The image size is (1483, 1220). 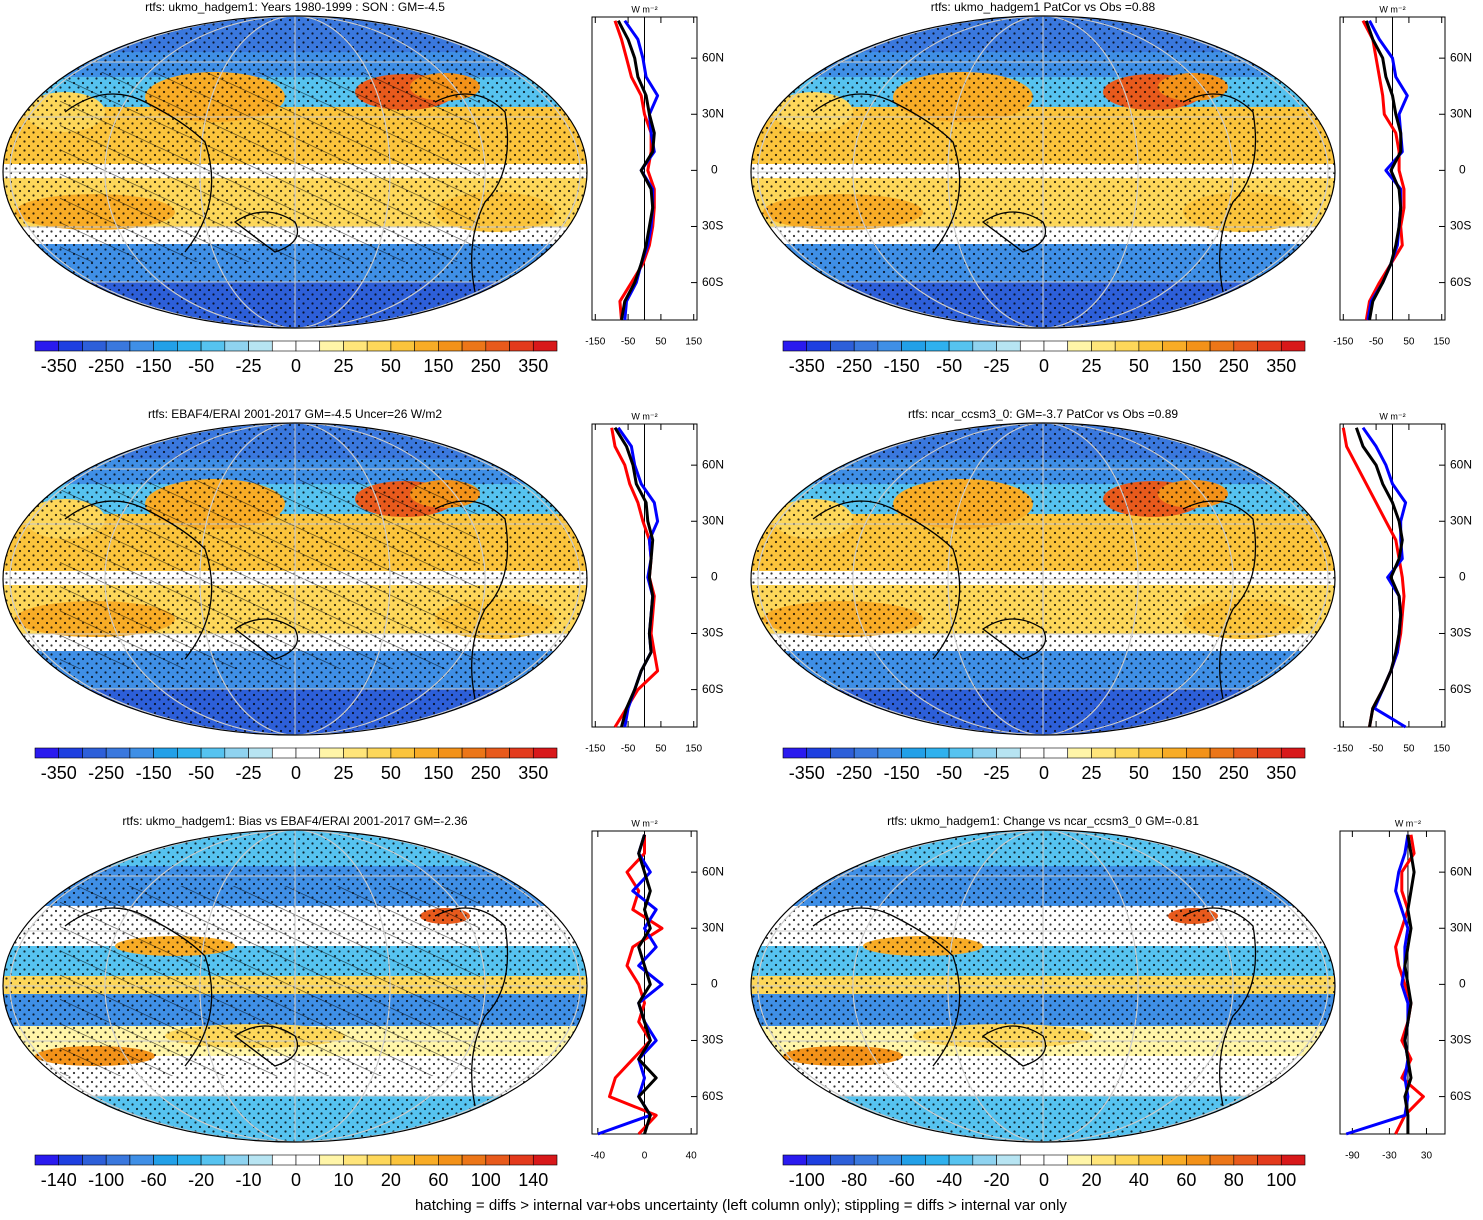 What do you see at coordinates (438, 1180) in the screenshot?
I see `colorbar-label: 60` at bounding box center [438, 1180].